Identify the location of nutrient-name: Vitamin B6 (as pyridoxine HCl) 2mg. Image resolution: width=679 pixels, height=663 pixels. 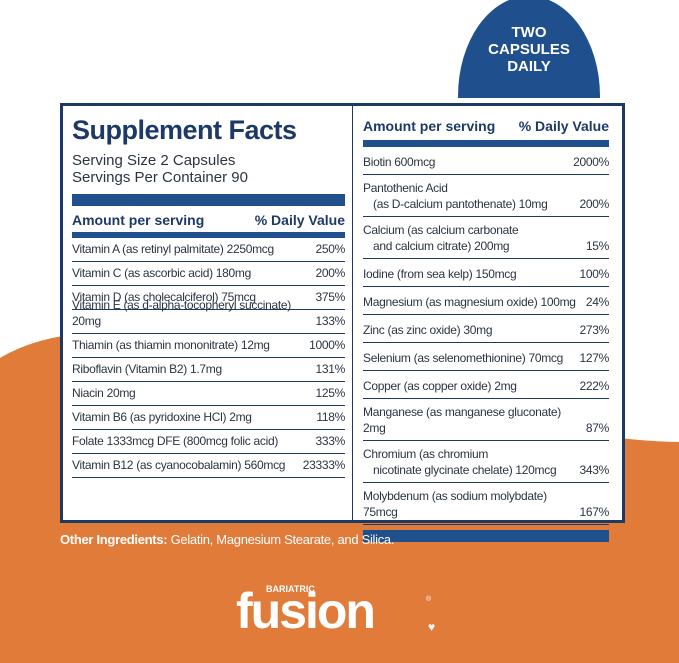
(162, 417).